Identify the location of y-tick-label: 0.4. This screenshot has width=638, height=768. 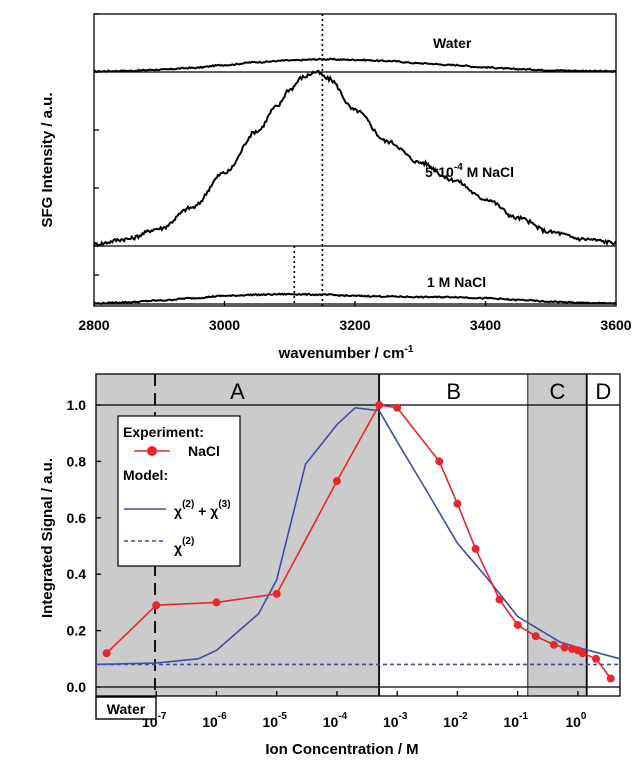
(77, 574).